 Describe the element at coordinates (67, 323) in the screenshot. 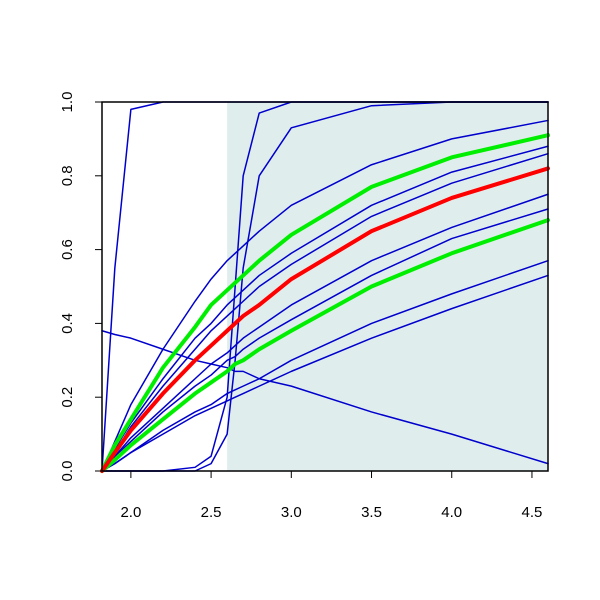

I see `y-tick-label: 0.4` at that location.